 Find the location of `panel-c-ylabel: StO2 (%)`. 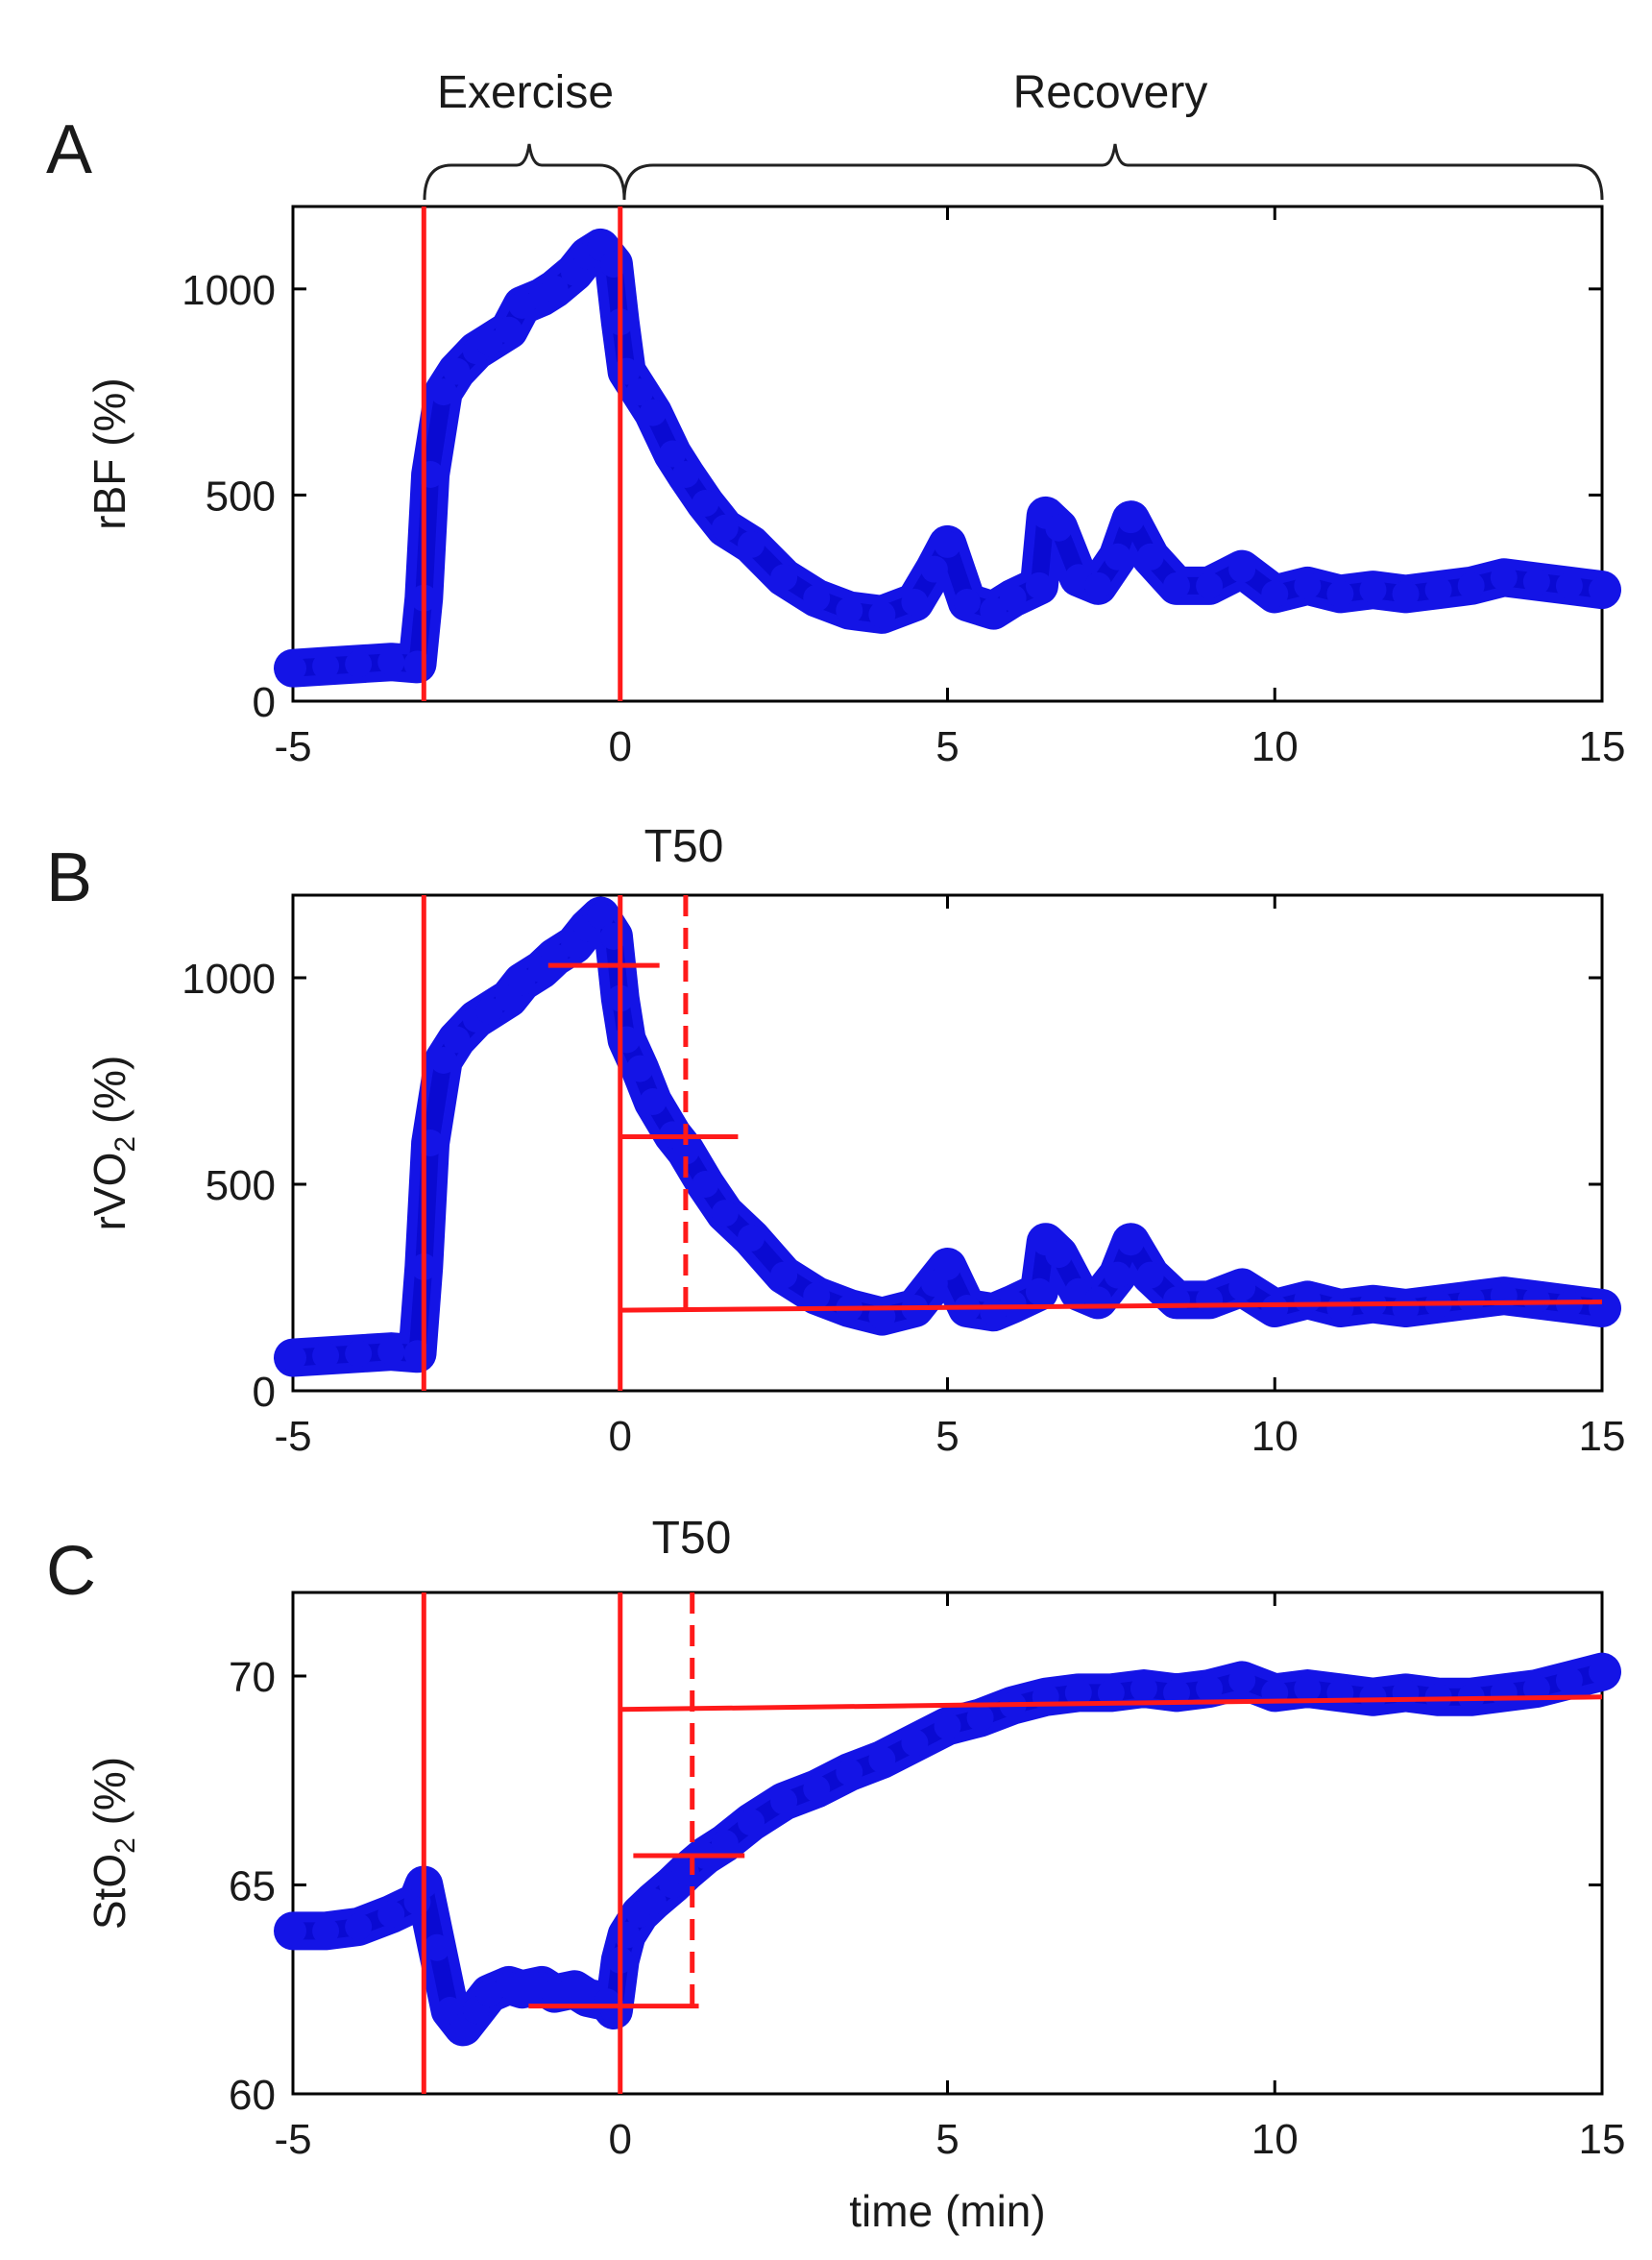

panel-c-ylabel: StO2 (%) is located at coordinates (113, 1843).